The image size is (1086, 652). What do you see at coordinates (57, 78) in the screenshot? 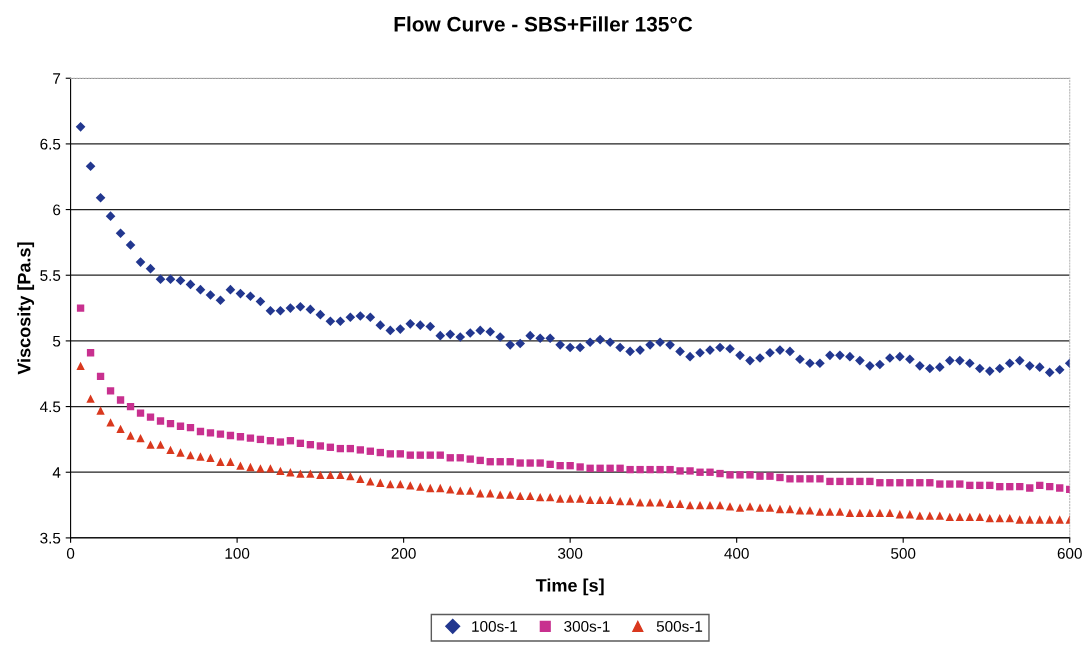
I see `y-tick-label: 7` at bounding box center [57, 78].